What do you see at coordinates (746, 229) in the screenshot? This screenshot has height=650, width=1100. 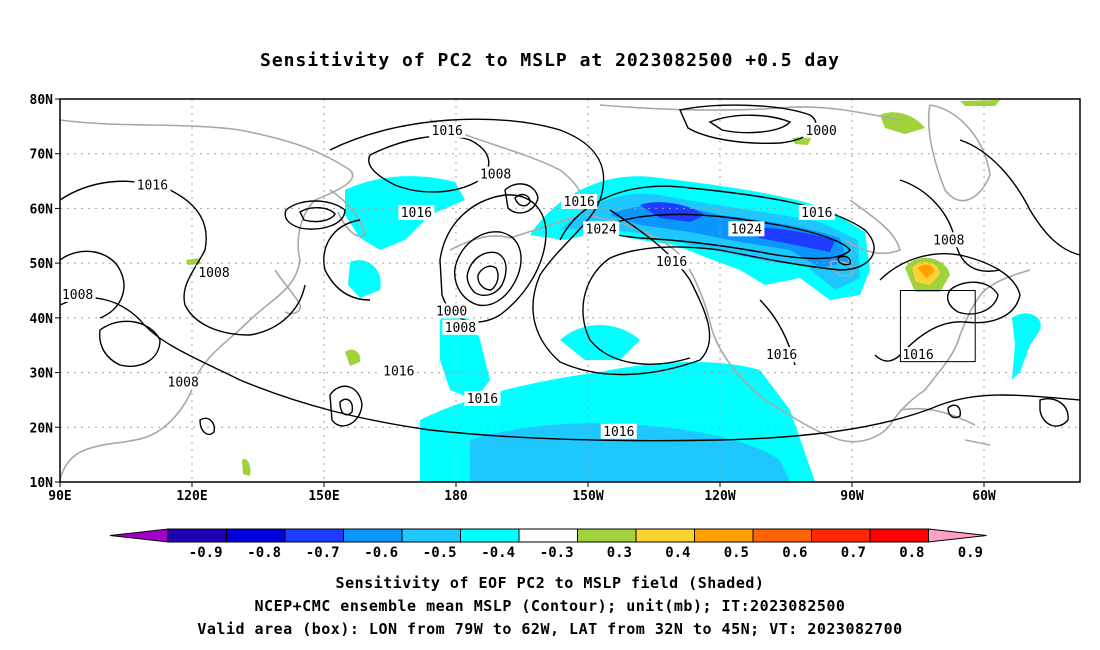 I see `contour-label: 1024` at bounding box center [746, 229].